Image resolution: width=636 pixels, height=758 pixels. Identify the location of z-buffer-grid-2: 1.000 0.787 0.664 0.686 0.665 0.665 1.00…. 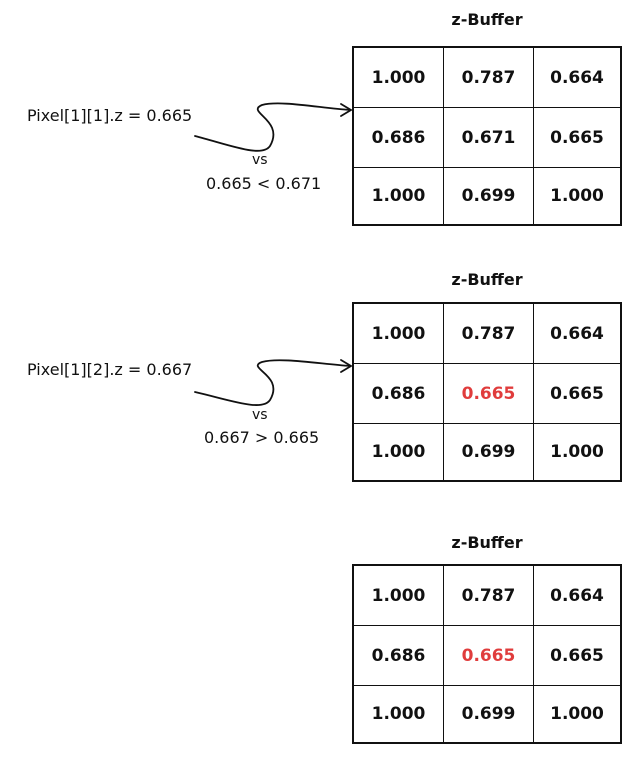
(487, 392).